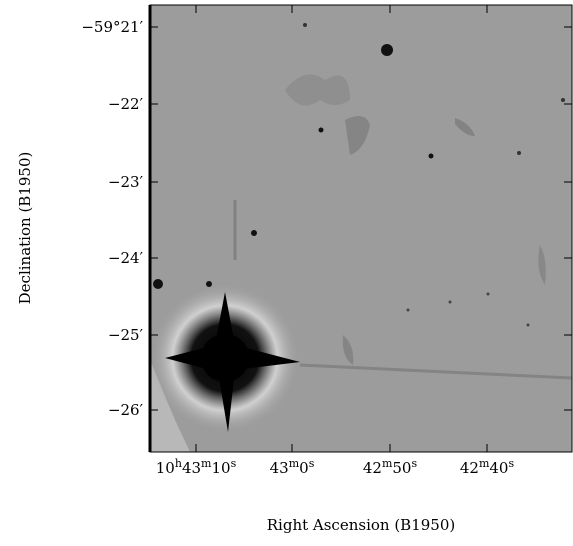  Describe the element at coordinates (361, 525) in the screenshot. I see `x-axis-title: Right Ascension (B1950)` at that location.